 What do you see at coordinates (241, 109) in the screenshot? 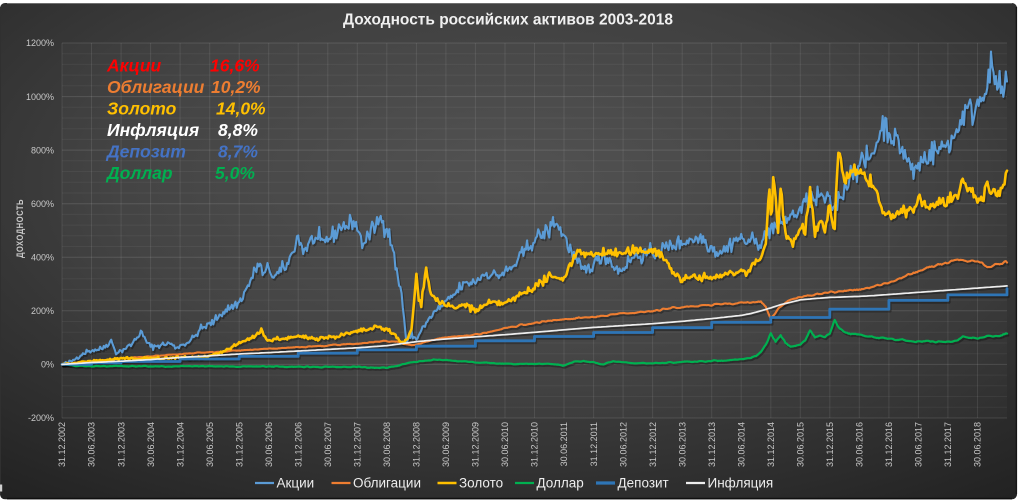
I see `svg-text: 14,0%` at bounding box center [241, 109].